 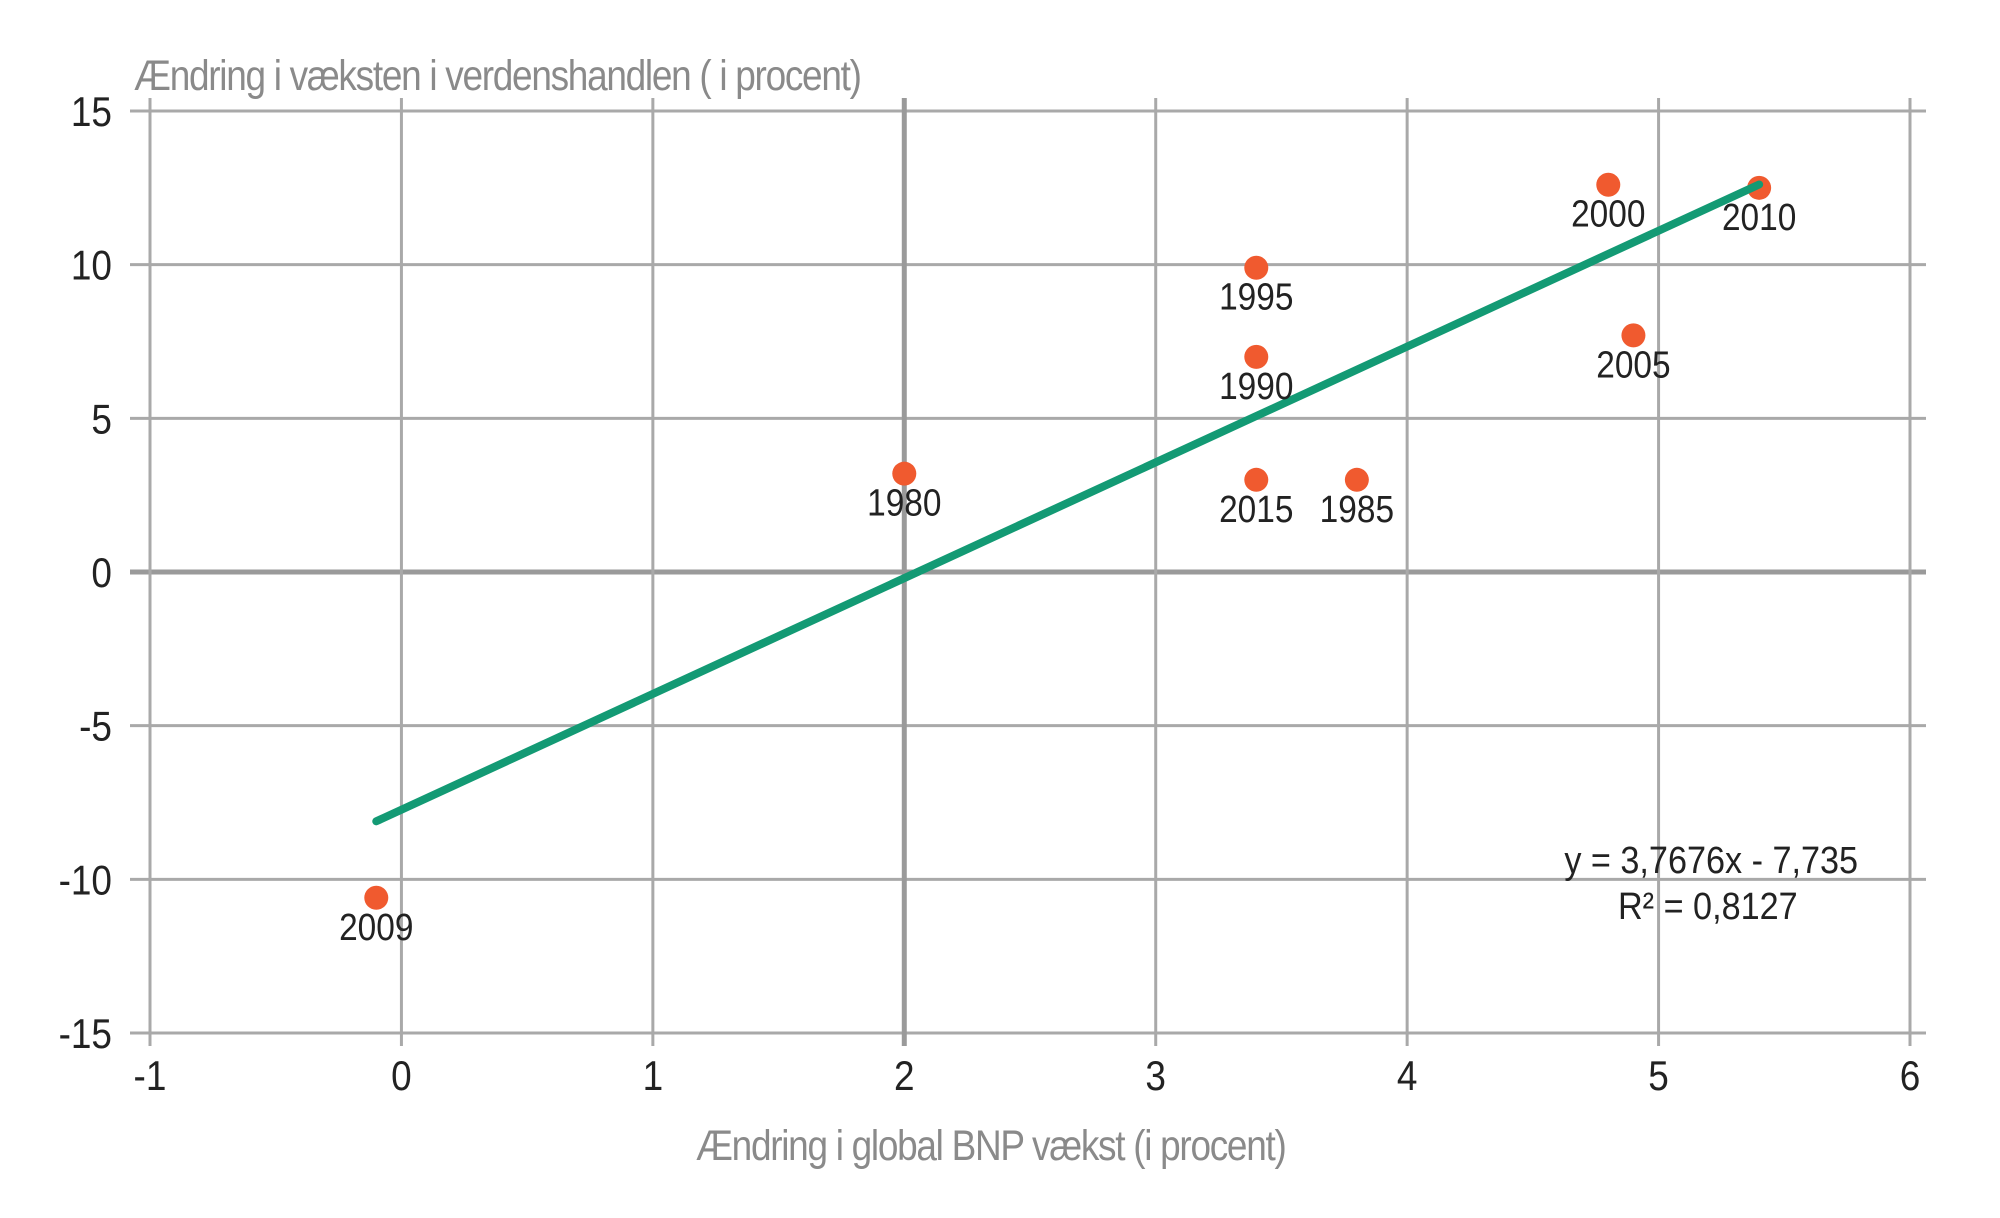 What do you see at coordinates (91, 266) in the screenshot?
I see `y-tick-label: 10` at bounding box center [91, 266].